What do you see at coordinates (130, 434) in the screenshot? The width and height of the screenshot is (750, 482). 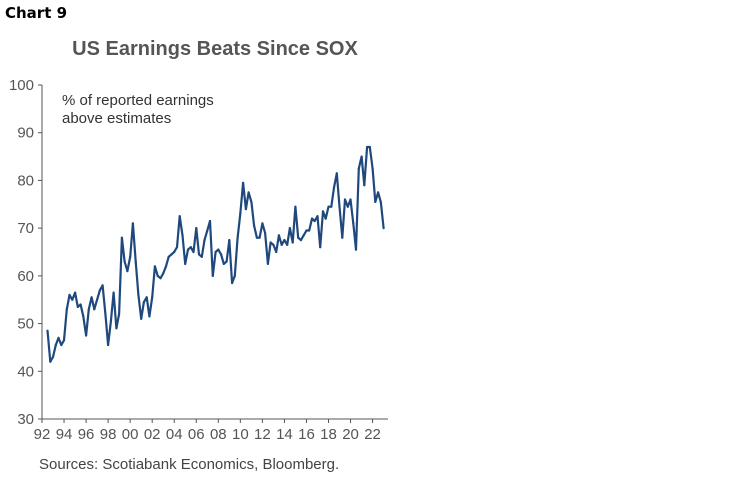 I see `x-tick-label: 00` at bounding box center [130, 434].